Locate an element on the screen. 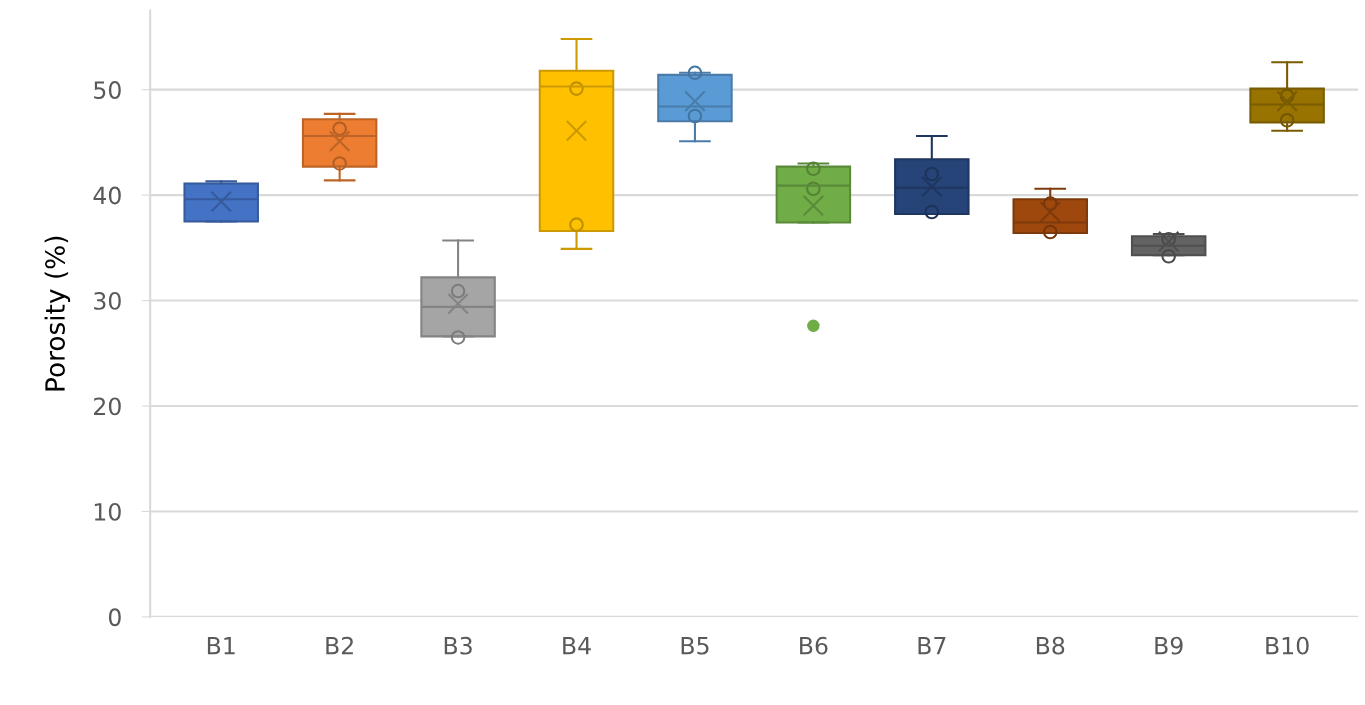  y-tick-label: 0 is located at coordinates (114, 617).